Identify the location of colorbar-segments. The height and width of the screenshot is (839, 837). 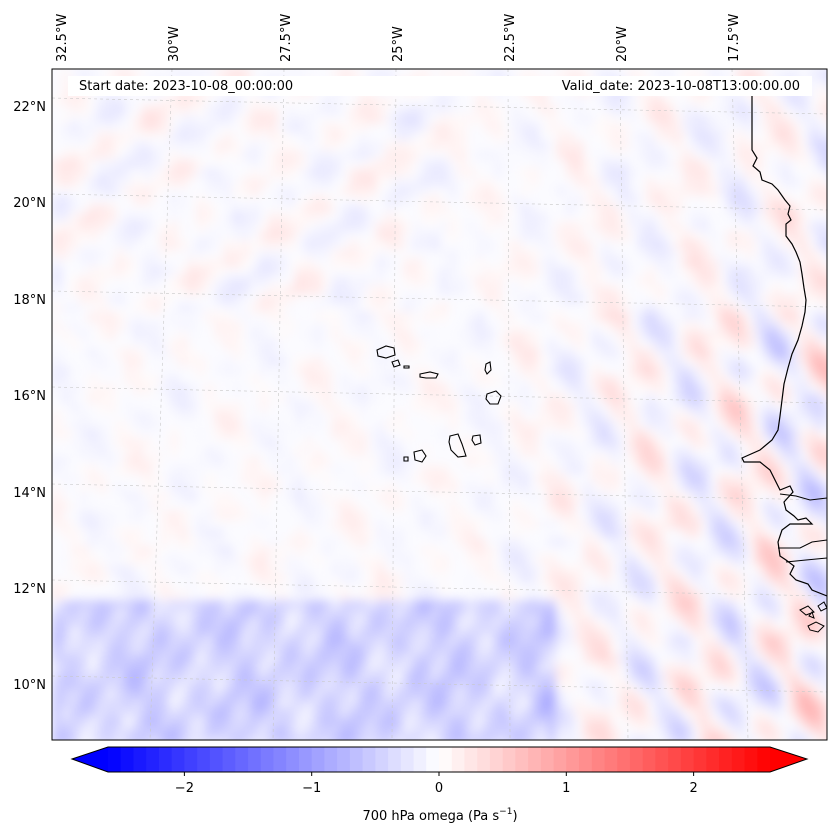
(439, 759).